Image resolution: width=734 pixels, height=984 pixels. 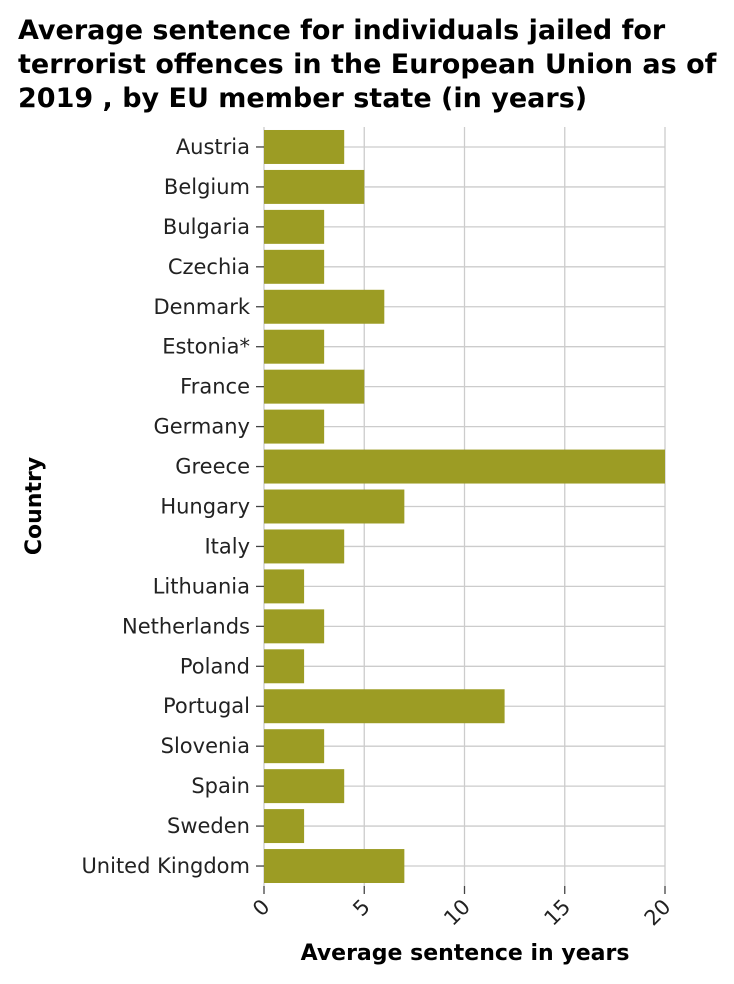 I want to click on y-tick-label: Lithuania, so click(x=201, y=586).